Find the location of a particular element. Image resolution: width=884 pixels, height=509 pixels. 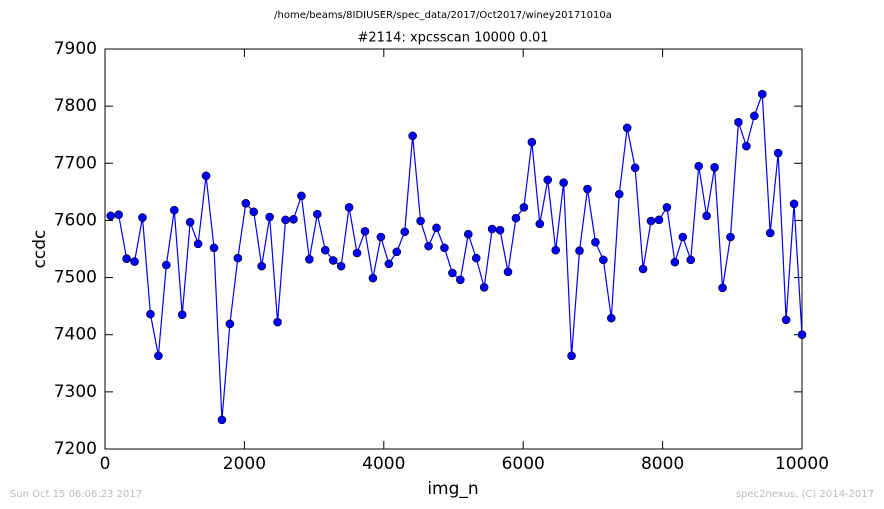

y-tick-label: 7500 is located at coordinates (75, 278).